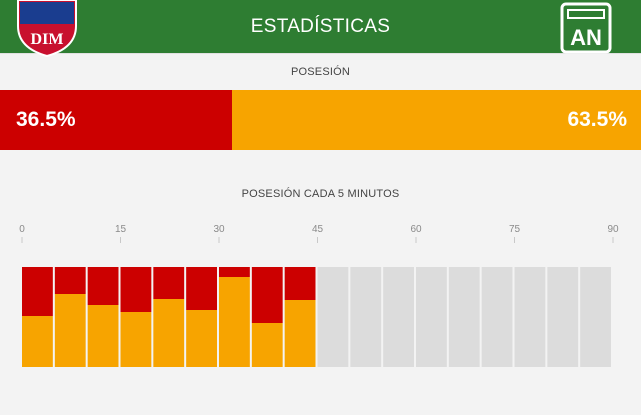 The width and height of the screenshot is (641, 415). I want to click on stats-header: DIM ESTADÍSTICAS AN, so click(320, 29).